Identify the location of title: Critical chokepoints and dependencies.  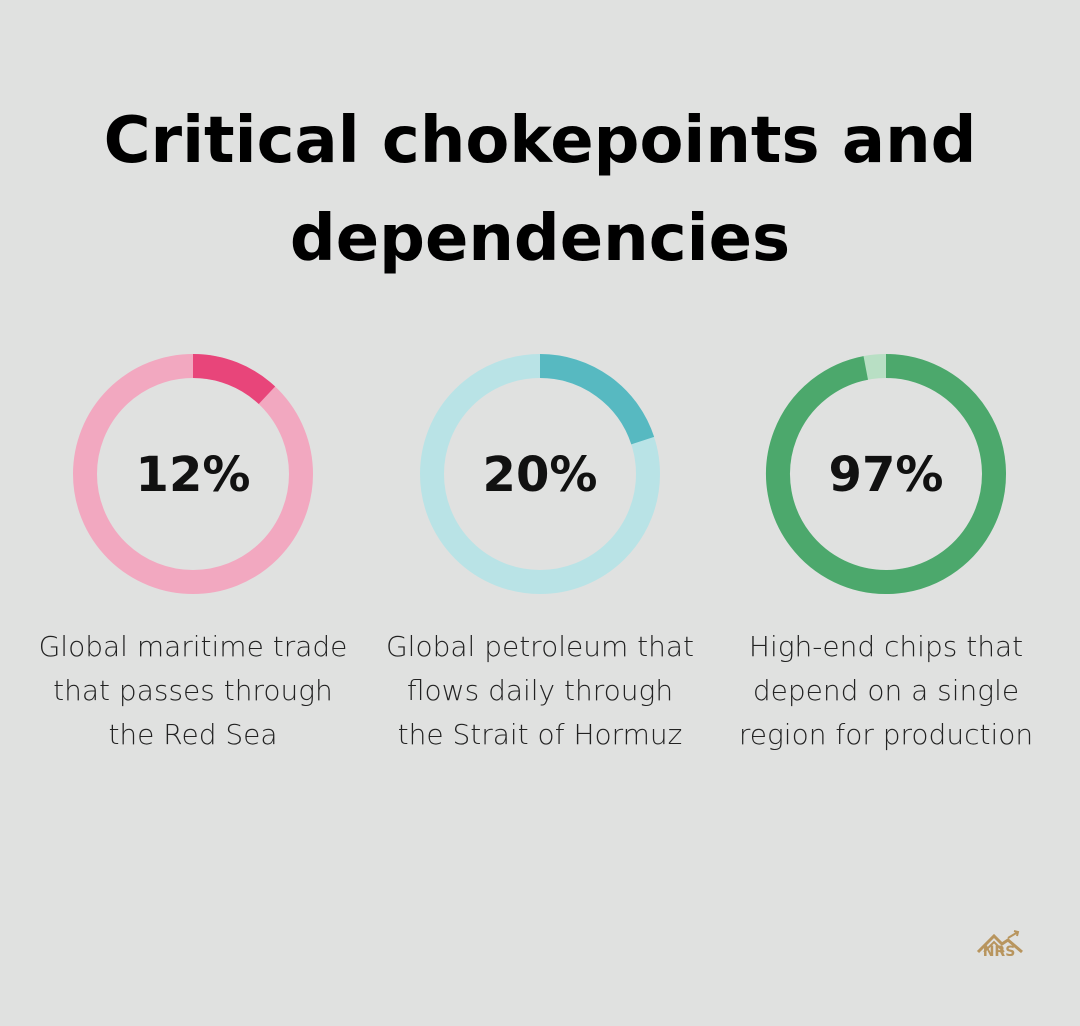
(540, 190).